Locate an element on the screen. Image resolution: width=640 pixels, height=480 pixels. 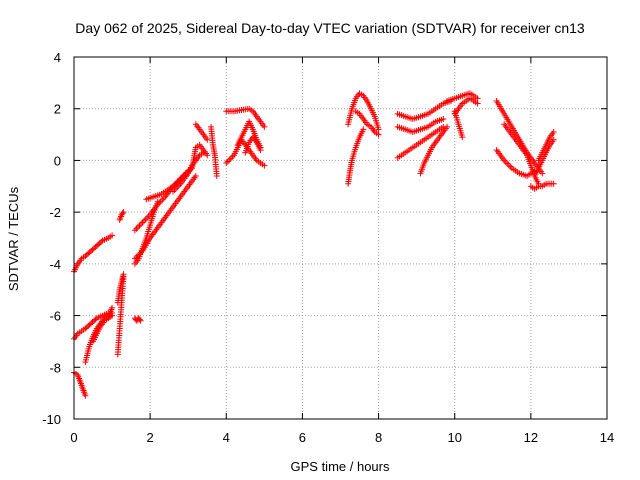
series-trace-z is located at coordinates (424, 110).